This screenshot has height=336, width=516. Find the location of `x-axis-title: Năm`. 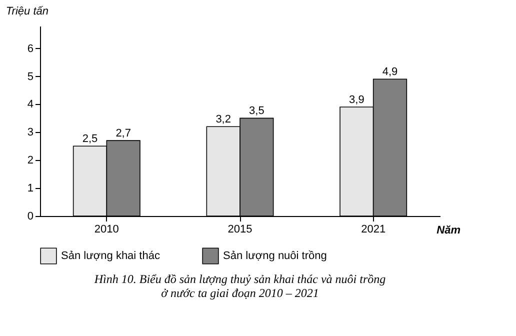

x-axis-title: Năm is located at coordinates (448, 230).